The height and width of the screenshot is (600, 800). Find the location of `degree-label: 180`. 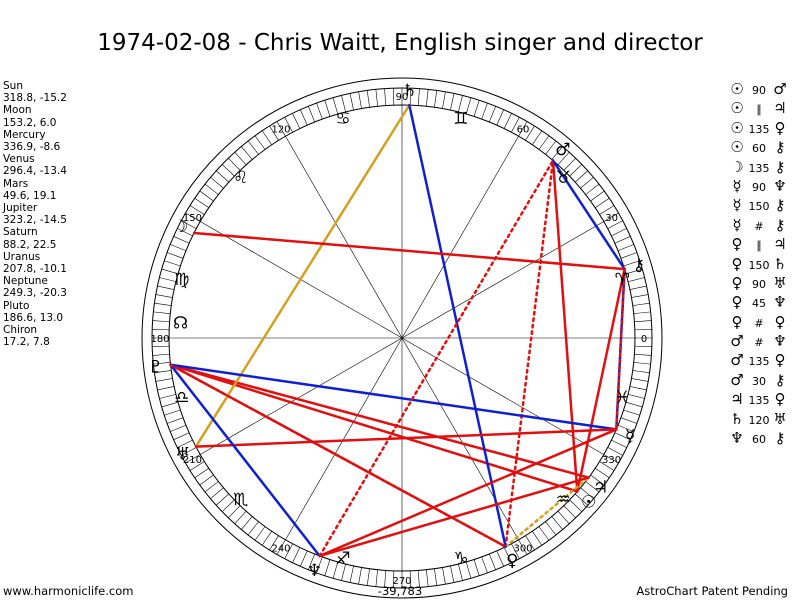

degree-label: 180 is located at coordinates (159, 339).